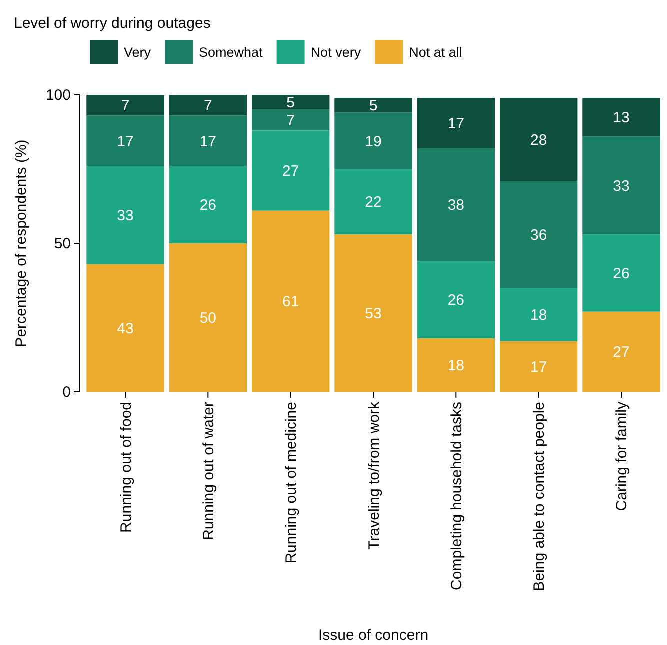 This screenshot has height=645, width=667. What do you see at coordinates (336, 52) in the screenshot?
I see `legend-label: Not very` at bounding box center [336, 52].